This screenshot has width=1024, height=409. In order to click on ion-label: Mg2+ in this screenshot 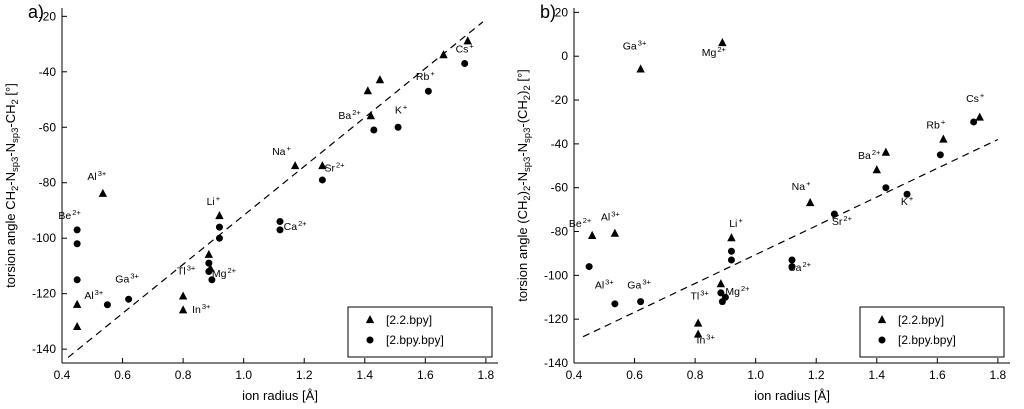, I will do `click(737, 291)`.